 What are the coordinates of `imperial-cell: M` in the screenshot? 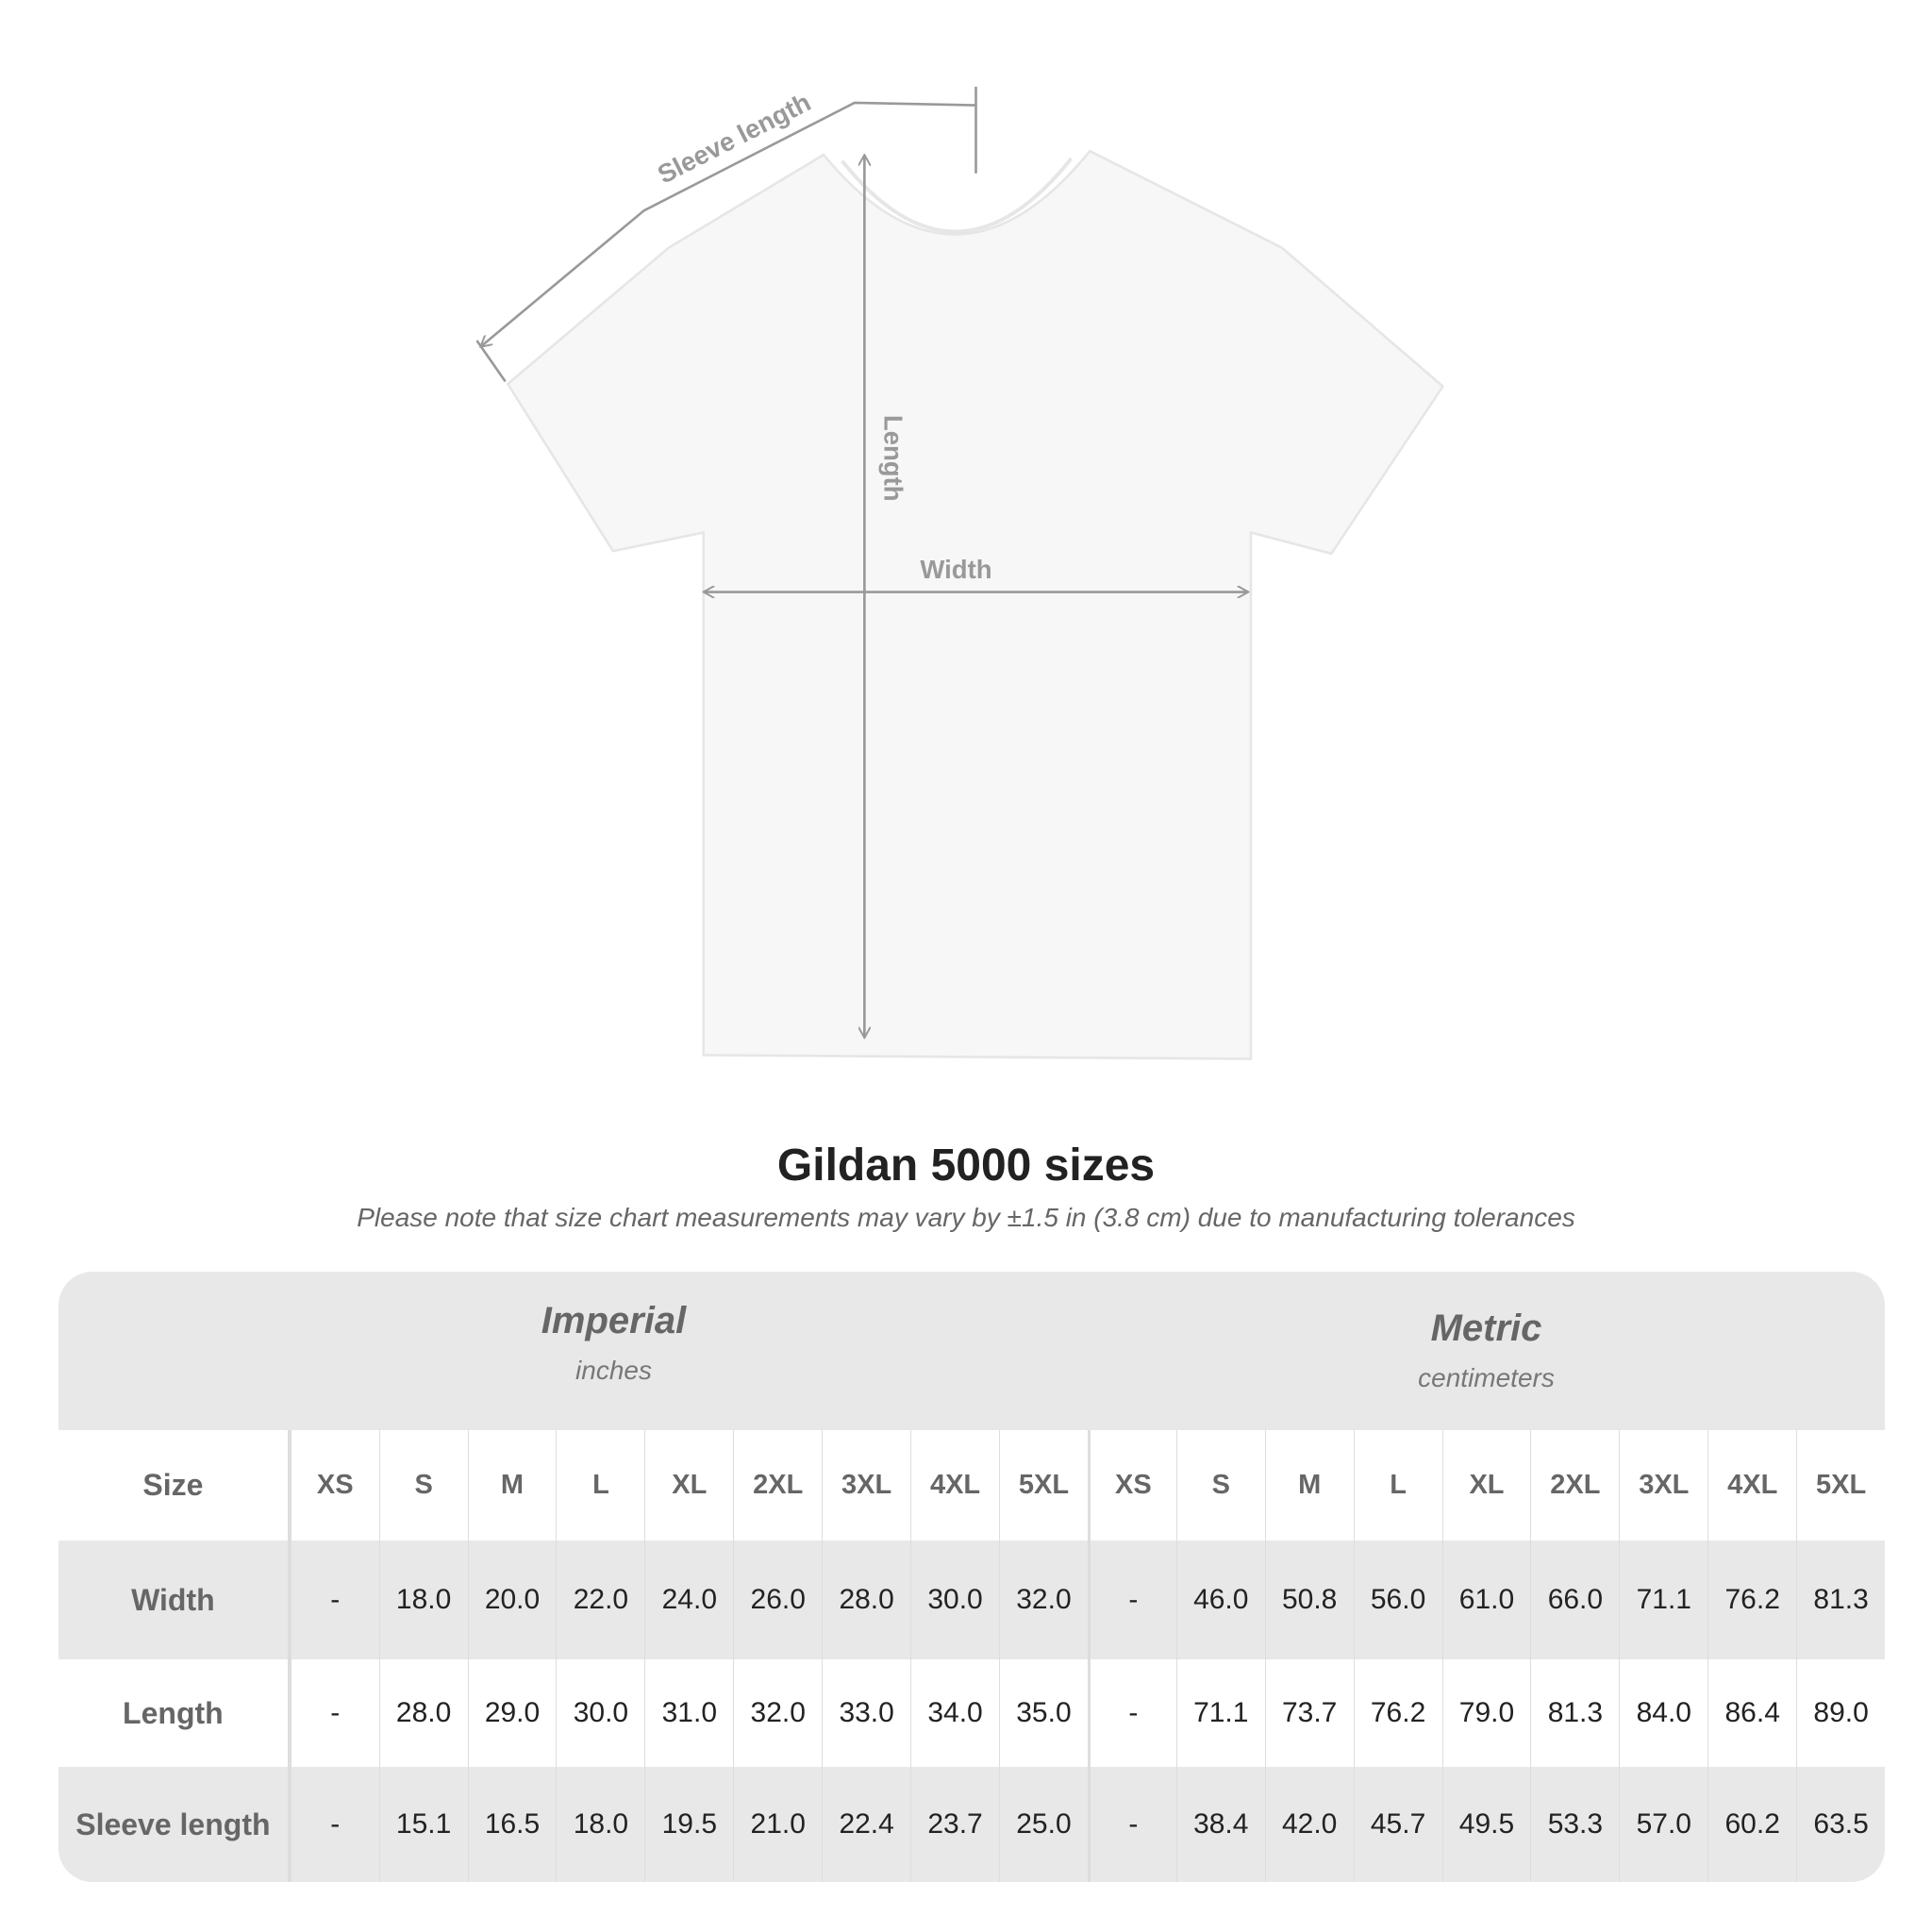 It's located at (512, 1486).